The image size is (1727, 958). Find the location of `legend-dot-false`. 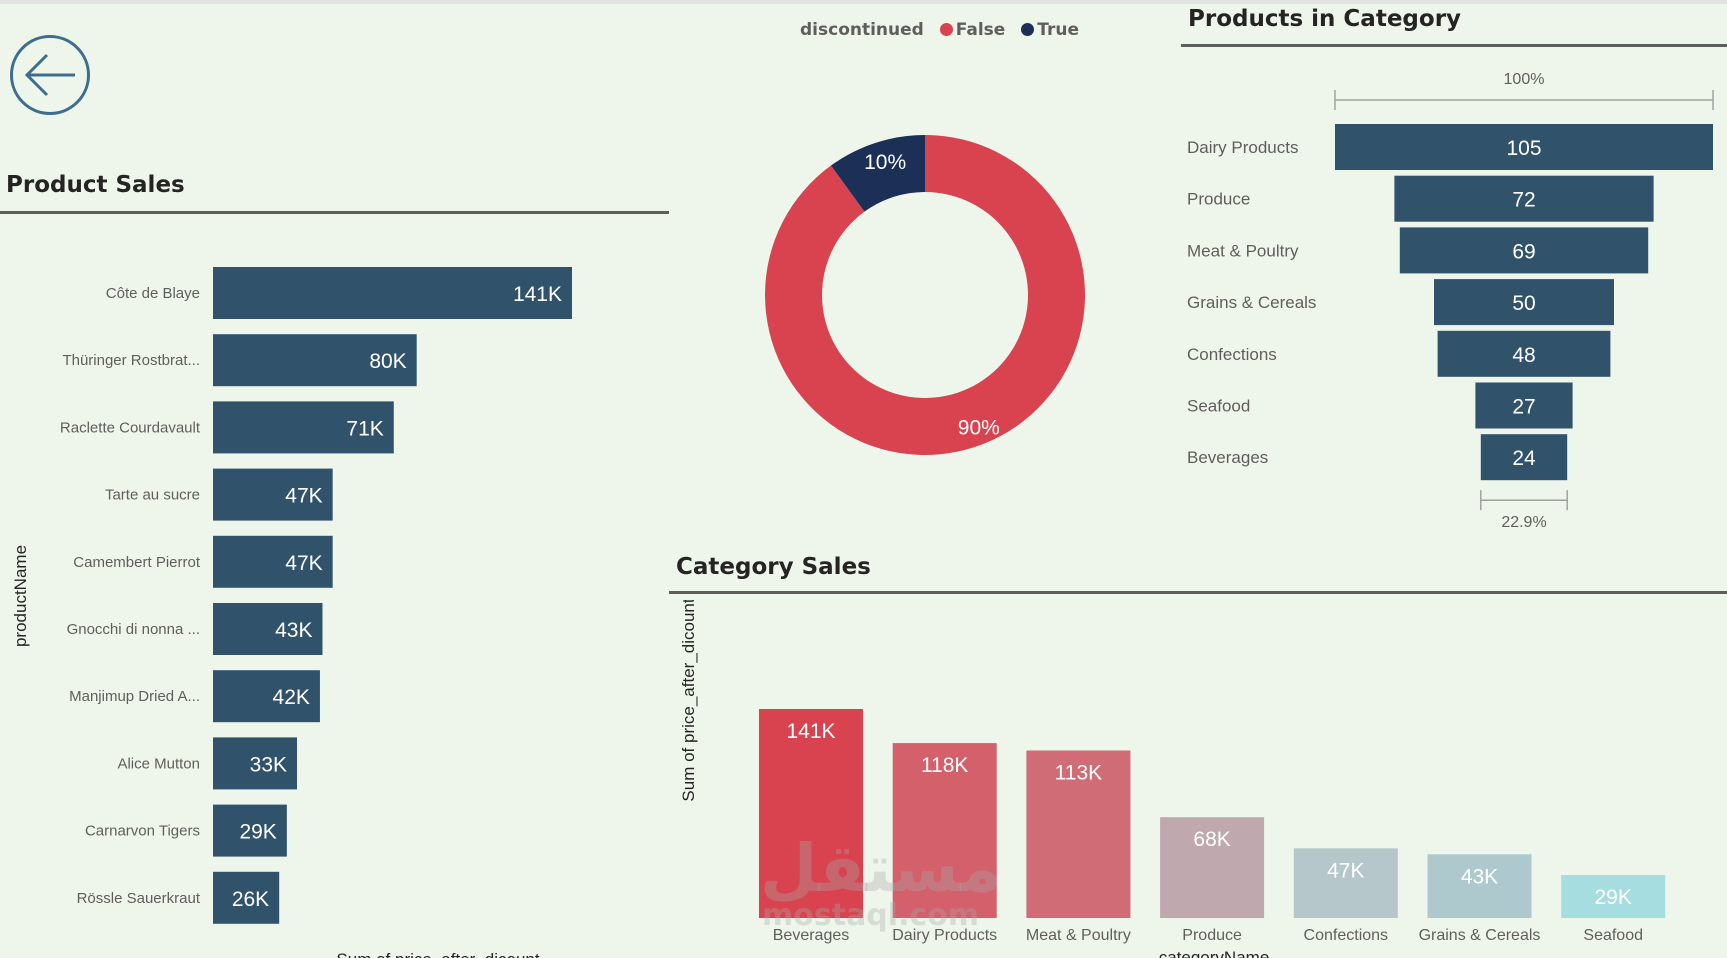

legend-dot-false is located at coordinates (946, 29).